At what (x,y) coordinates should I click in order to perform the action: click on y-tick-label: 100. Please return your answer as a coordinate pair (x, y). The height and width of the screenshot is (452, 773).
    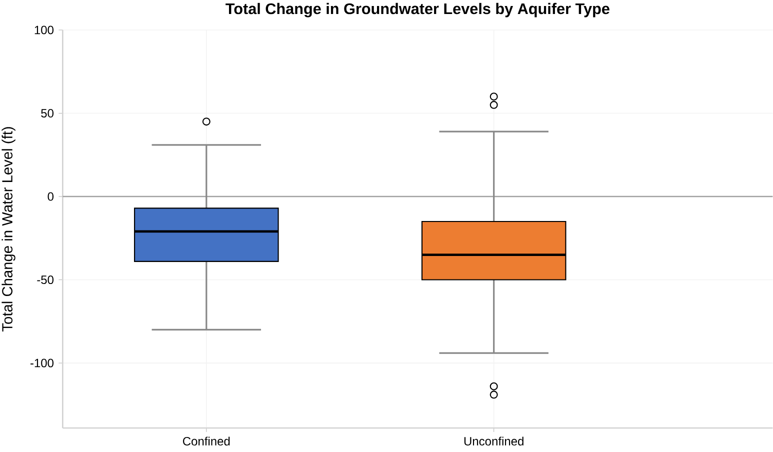
    Looking at the image, I should click on (44, 30).